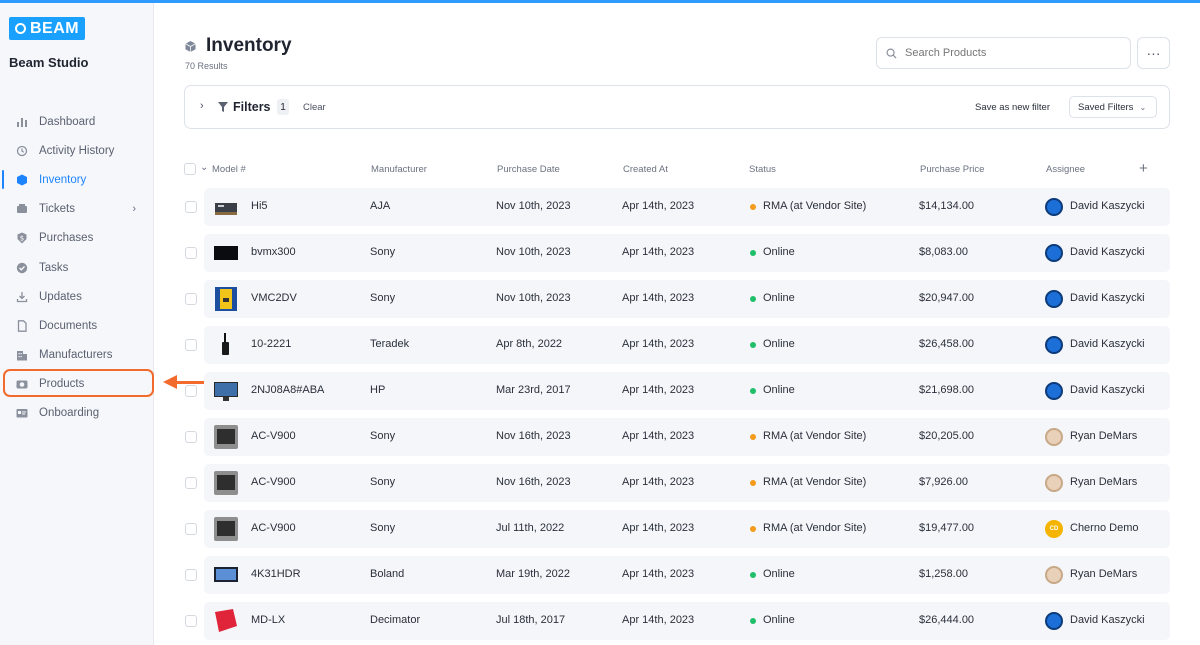 This screenshot has width=1200, height=645. What do you see at coordinates (1153, 53) in the screenshot?
I see `more-options-button: ···` at bounding box center [1153, 53].